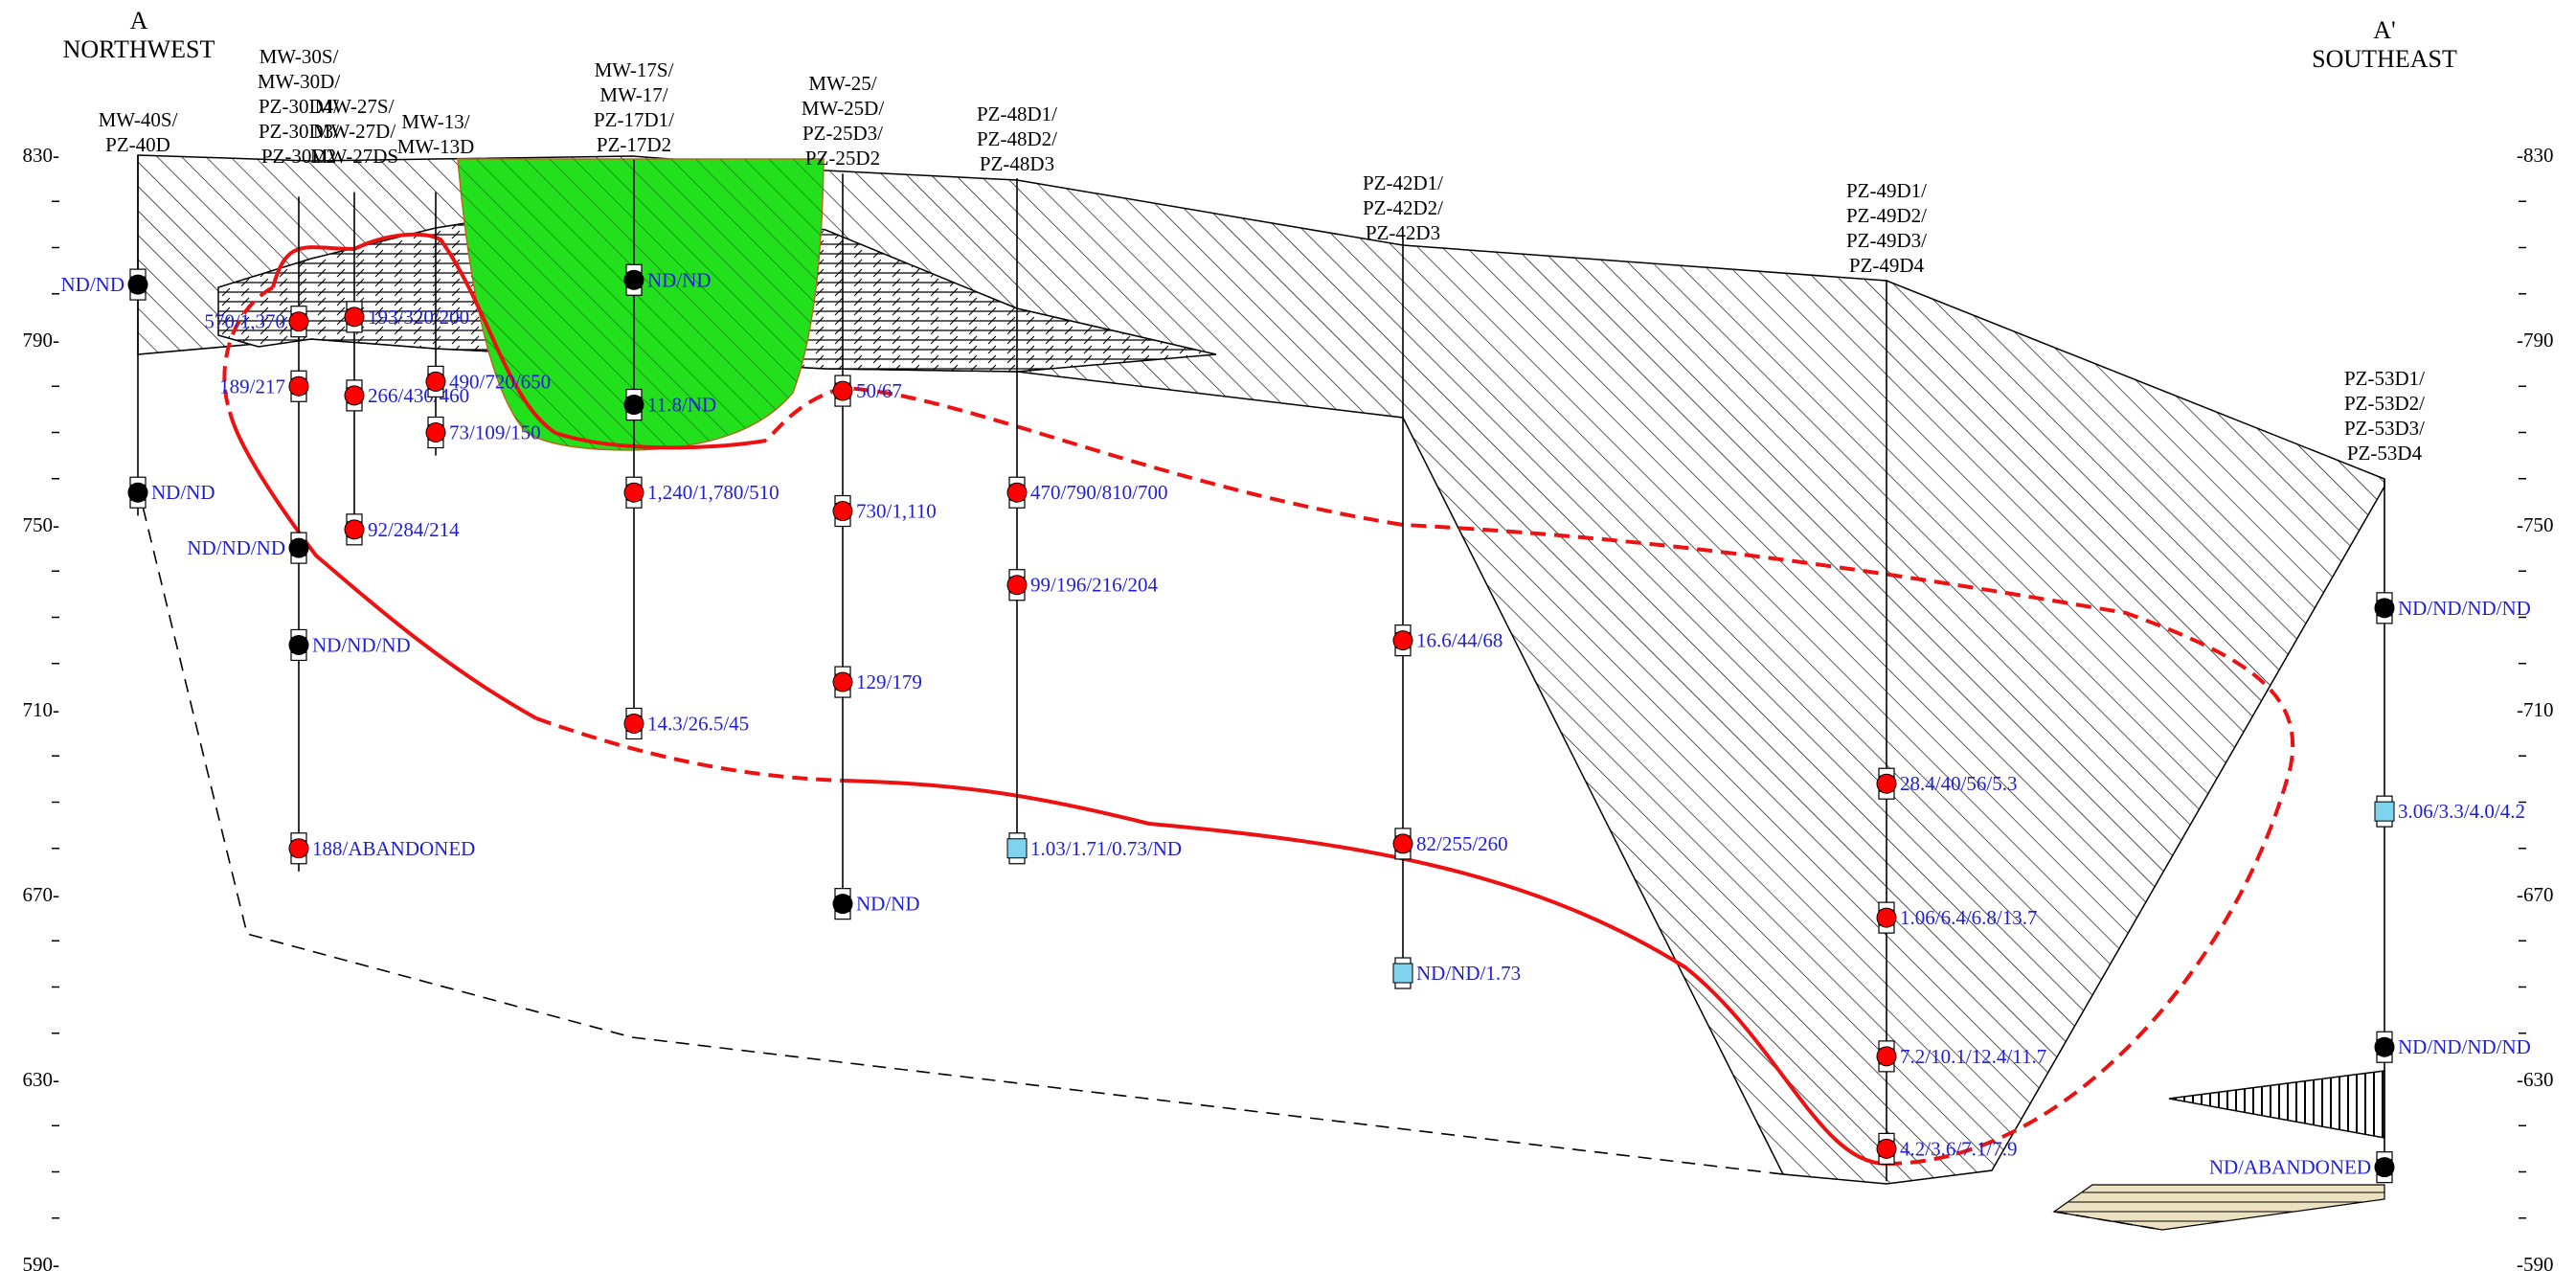  I want to click on sample-concentration-label: 11.8/ND, so click(681, 405).